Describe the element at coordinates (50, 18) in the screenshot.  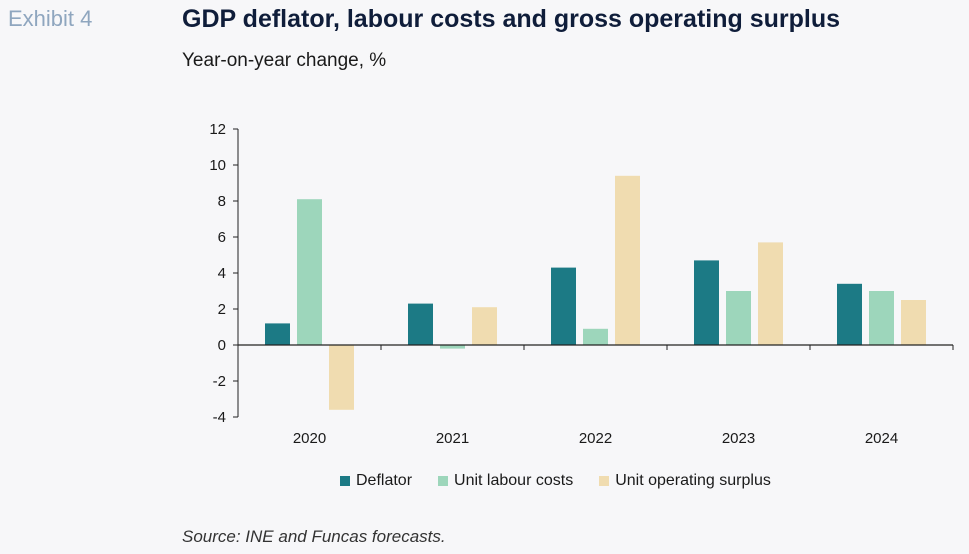
I see `exhibit-label: Exhibit 4` at that location.